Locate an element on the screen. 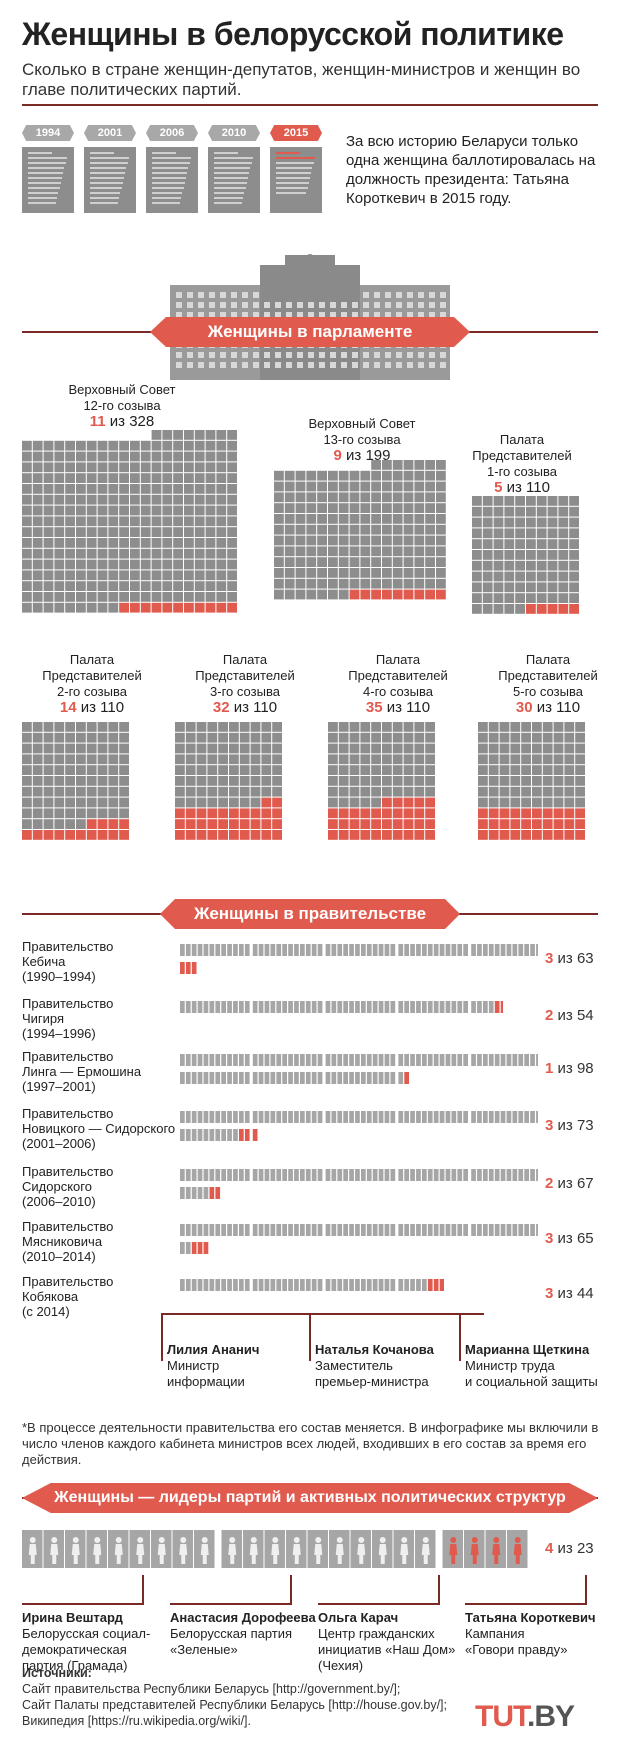 This screenshot has height=1763, width=620. leader-role: Белорусская социал- is located at coordinates (86, 1633).